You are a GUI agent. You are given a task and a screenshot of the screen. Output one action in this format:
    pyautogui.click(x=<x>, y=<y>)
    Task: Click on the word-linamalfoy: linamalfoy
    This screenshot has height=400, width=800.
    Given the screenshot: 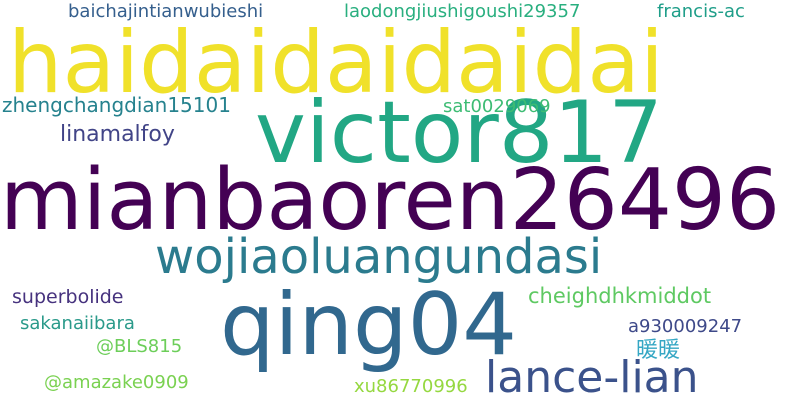 What is the action you would take?
    pyautogui.click(x=117, y=134)
    